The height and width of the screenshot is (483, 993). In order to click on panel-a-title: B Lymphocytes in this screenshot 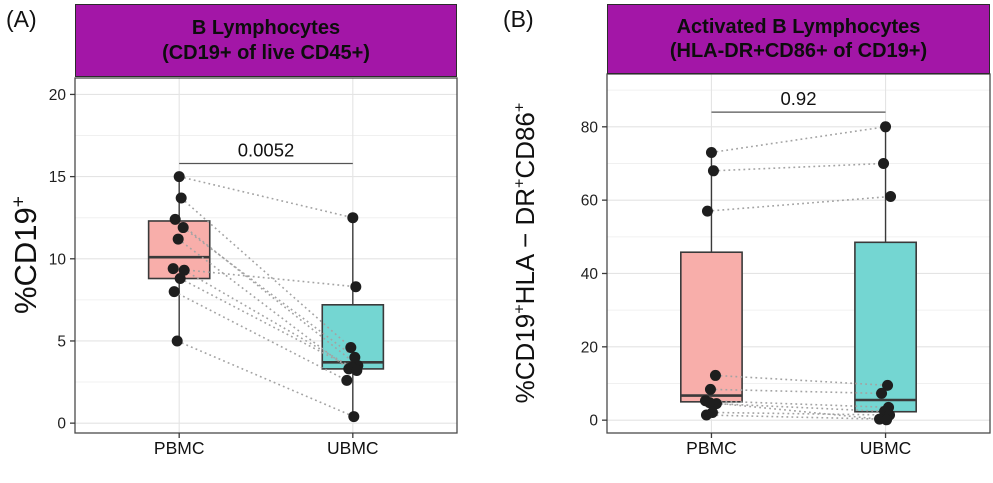, I will do `click(266, 28)`.